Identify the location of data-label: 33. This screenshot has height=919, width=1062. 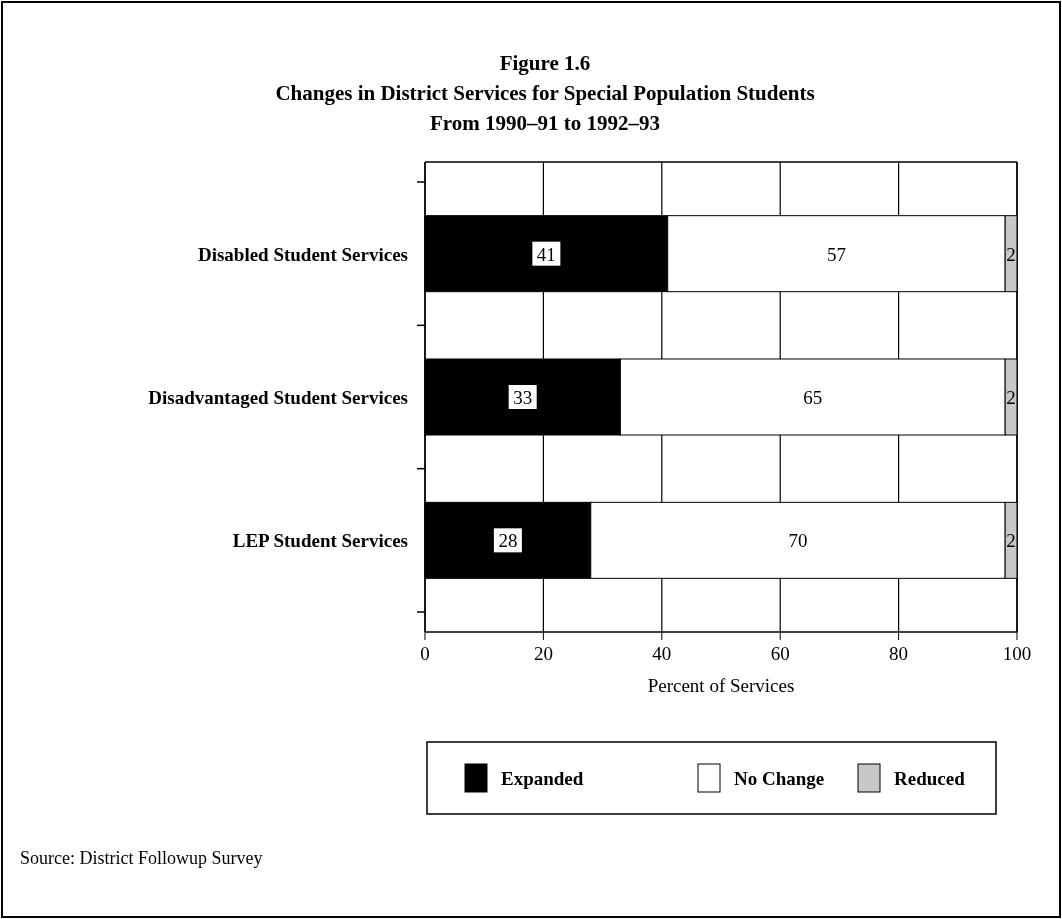
(523, 397).